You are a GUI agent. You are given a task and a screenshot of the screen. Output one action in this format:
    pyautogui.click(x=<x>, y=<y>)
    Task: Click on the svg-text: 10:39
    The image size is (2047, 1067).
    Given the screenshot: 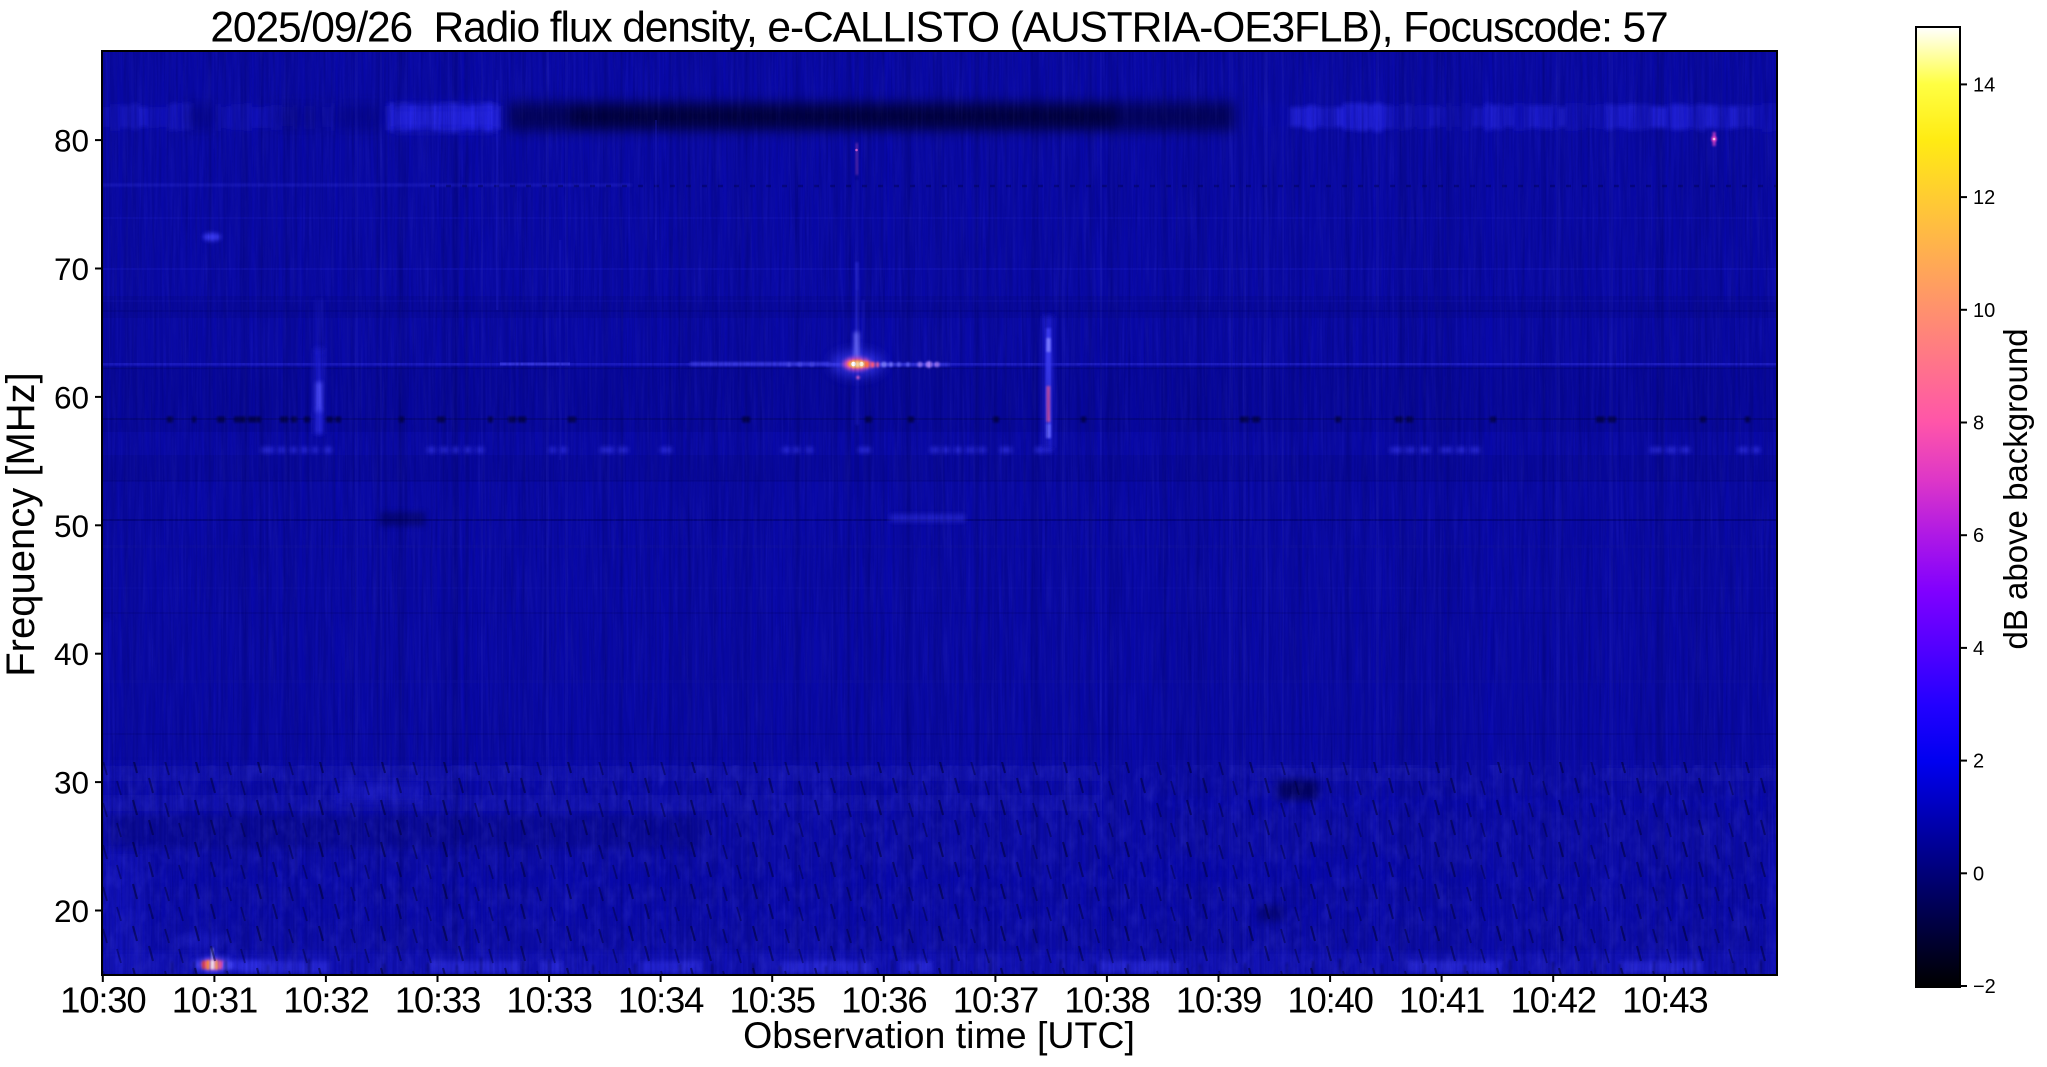 What is the action you would take?
    pyautogui.click(x=1218, y=1000)
    